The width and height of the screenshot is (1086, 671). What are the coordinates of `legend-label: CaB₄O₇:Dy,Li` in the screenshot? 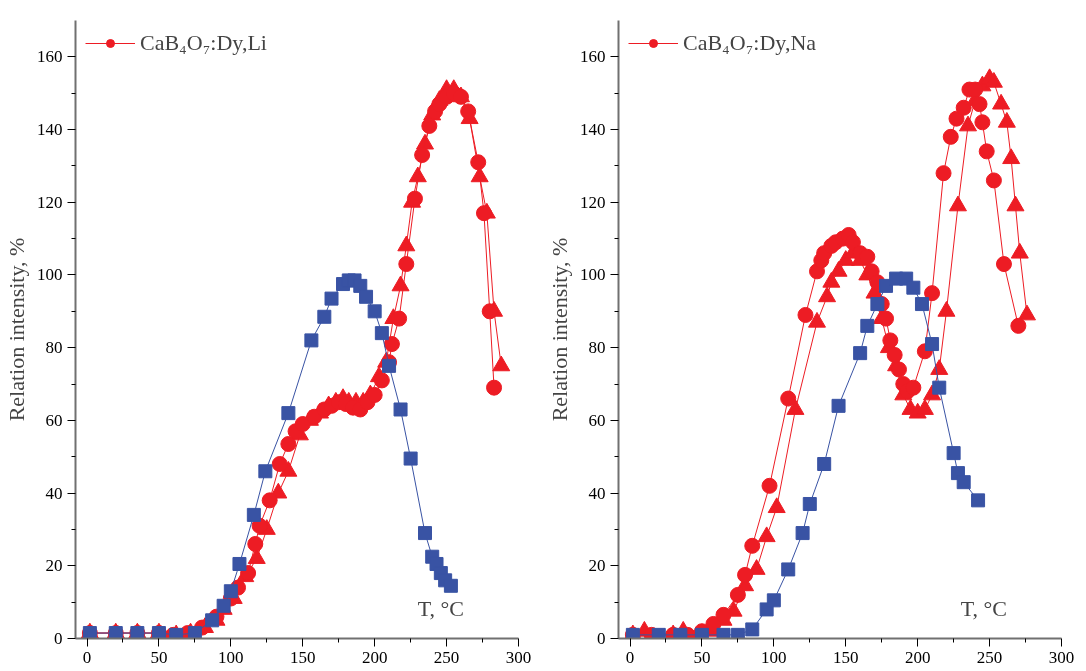 It's located at (203, 43).